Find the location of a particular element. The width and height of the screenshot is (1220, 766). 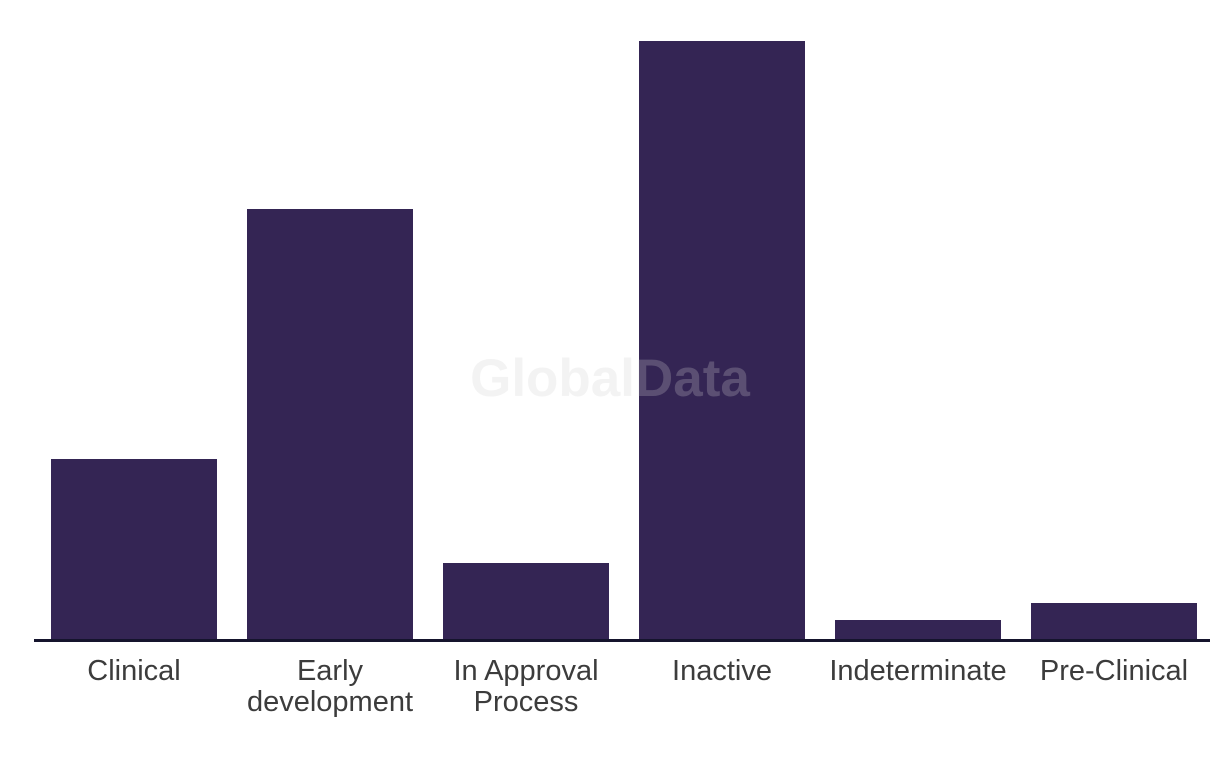

bar-in-approval-process is located at coordinates (526, 601).